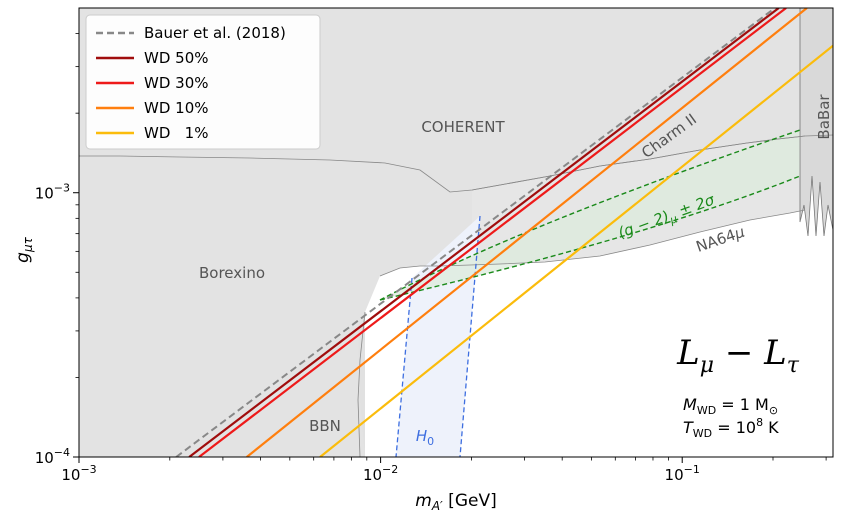 This screenshot has width=856, height=520. Describe the element at coordinates (702, 433) in the screenshot. I see `temp-sub: WD` at that location.